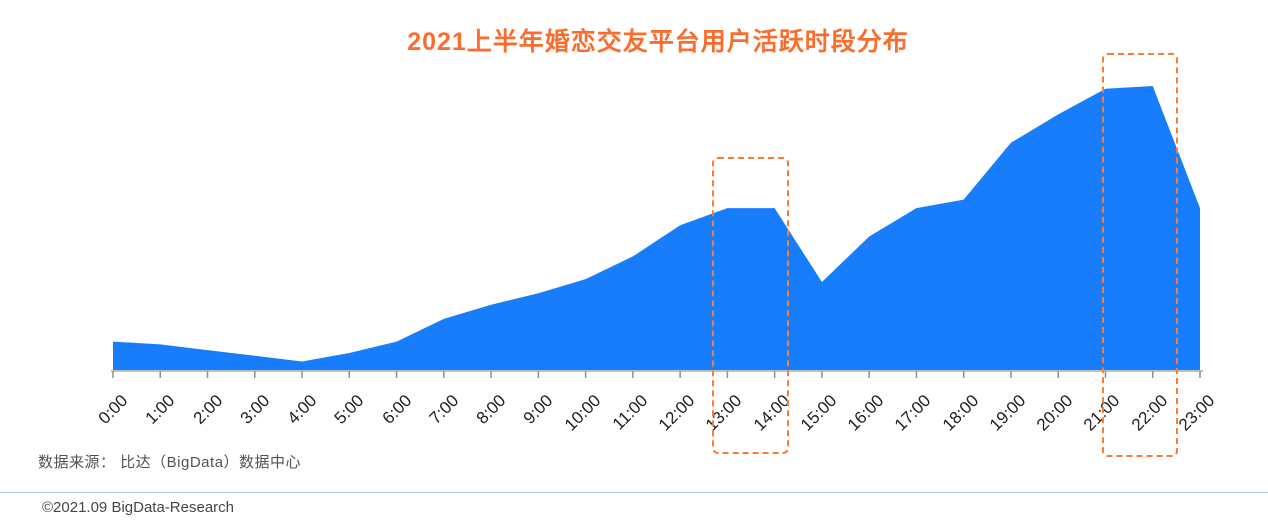 Image resolution: width=1268 pixels, height=525 pixels. What do you see at coordinates (658, 42) in the screenshot?
I see `chart-title: 2021上半年婚恋交友平台用户活跃时段分布` at bounding box center [658, 42].